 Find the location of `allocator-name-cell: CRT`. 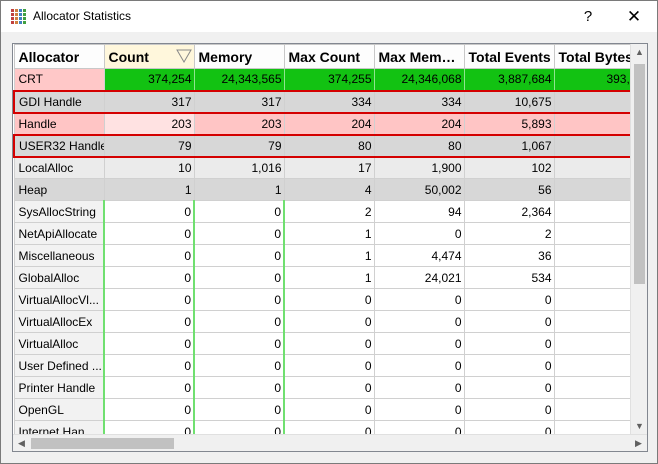

allocator-name-cell: CRT is located at coordinates (59, 79).